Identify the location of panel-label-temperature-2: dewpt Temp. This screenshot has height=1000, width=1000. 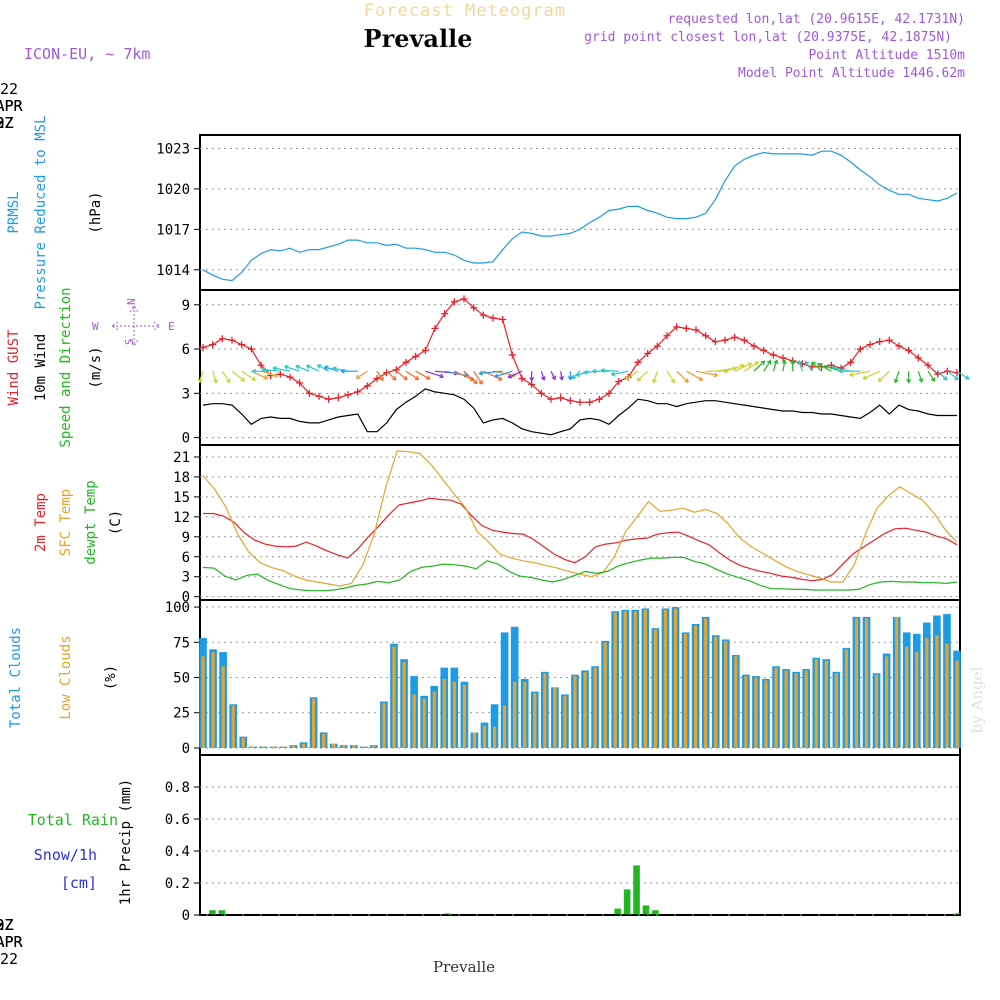
(91, 522).